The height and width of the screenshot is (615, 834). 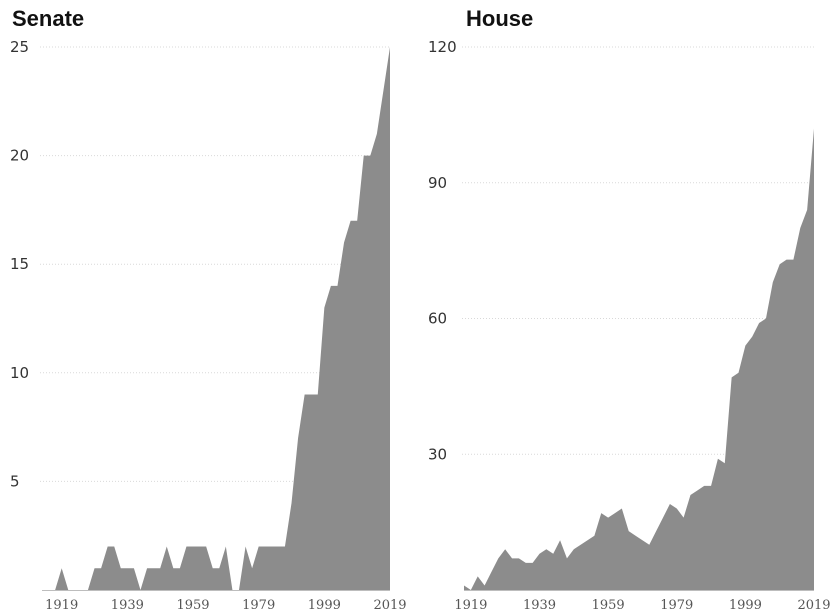 What do you see at coordinates (48, 18) in the screenshot?
I see `senate-chart-title: Senate` at bounding box center [48, 18].